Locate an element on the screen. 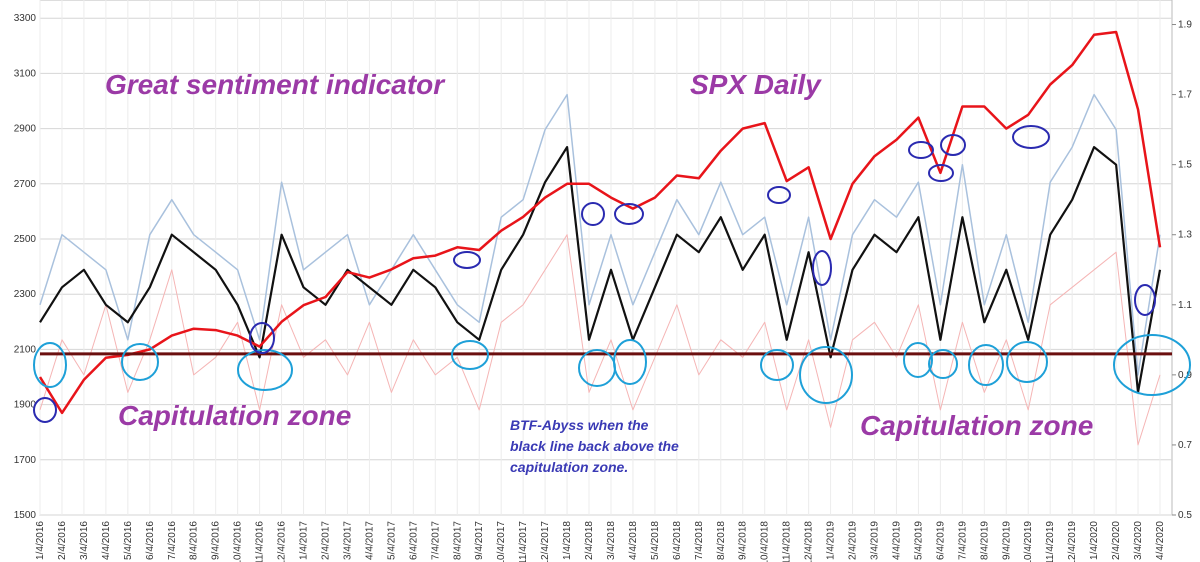  x-tick-label: 10/4/2016 is located at coordinates (238, 541).